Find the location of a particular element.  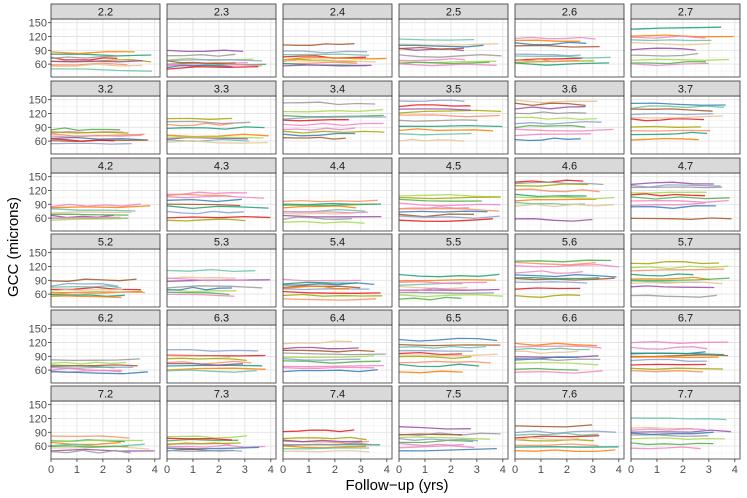

y-tick-label: 90 is located at coordinates (41, 357).